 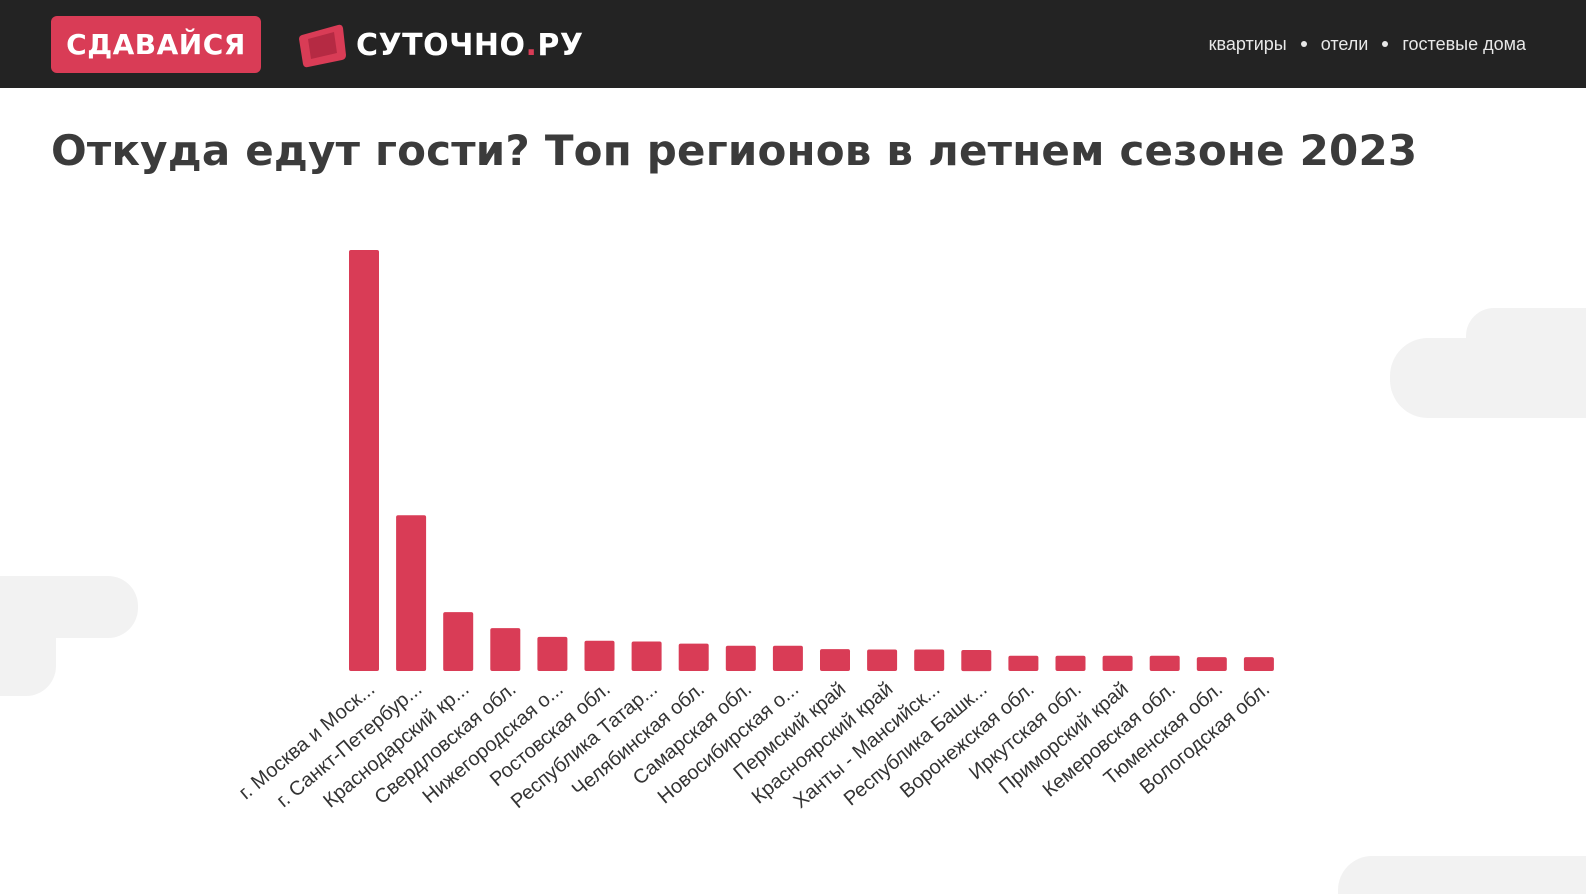 I want to click on brand-logo-link: СУТОЧНО.РУ, so click(x=441, y=45).